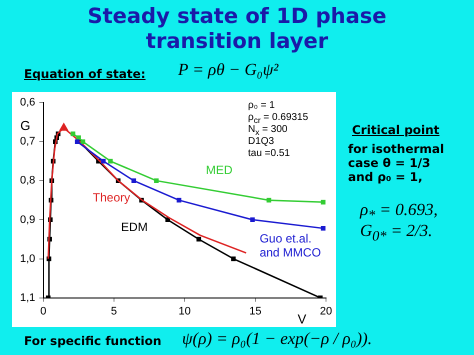  Describe the element at coordinates (278, 118) in the screenshot. I see `annotation: ρ$_{cr}$ = 0.69315` at that location.